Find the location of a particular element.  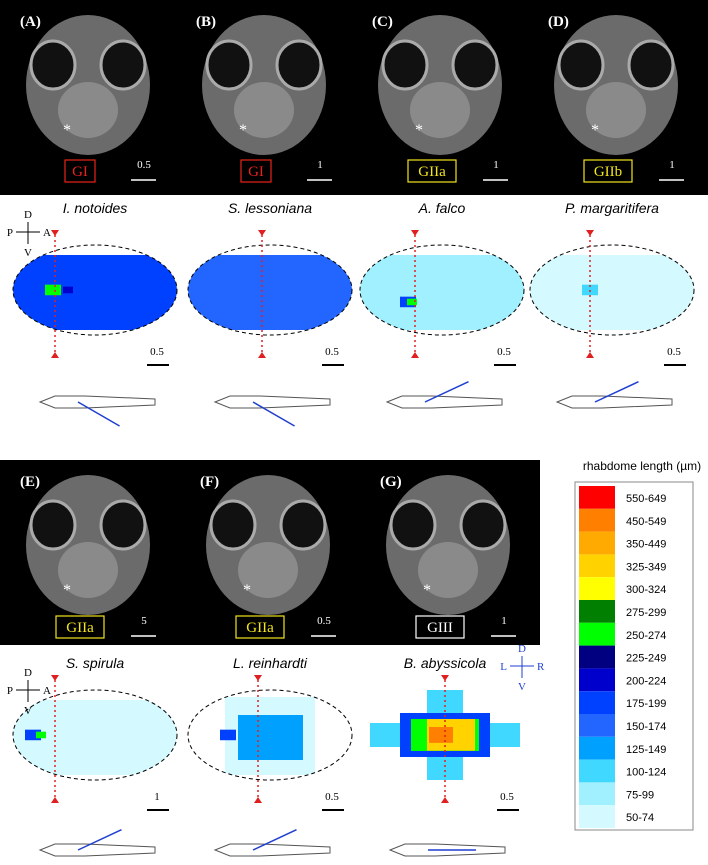

panel: * (F) GIIa 0.5 L. reinhardti 0.5 is located at coordinates (270, 665).